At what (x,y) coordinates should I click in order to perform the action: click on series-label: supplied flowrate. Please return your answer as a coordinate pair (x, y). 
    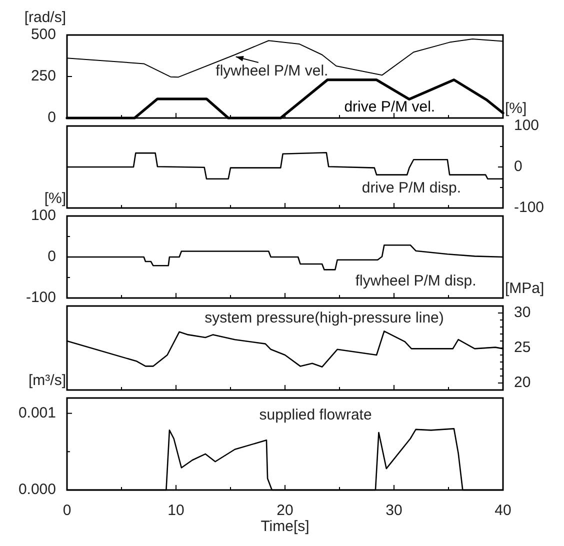
    Looking at the image, I should click on (315, 415).